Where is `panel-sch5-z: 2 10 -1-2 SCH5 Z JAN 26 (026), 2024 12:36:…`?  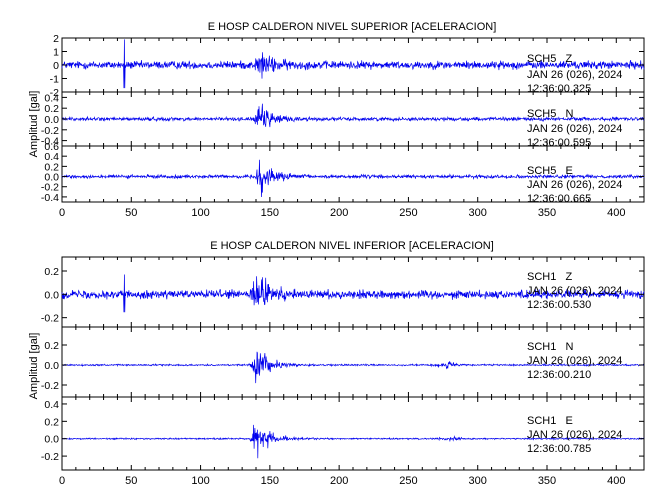
panel-sch5-z: 2 10 -1-2 SCH5 Z JAN 26 (026), 2024 12:36:… is located at coordinates (347, 66).